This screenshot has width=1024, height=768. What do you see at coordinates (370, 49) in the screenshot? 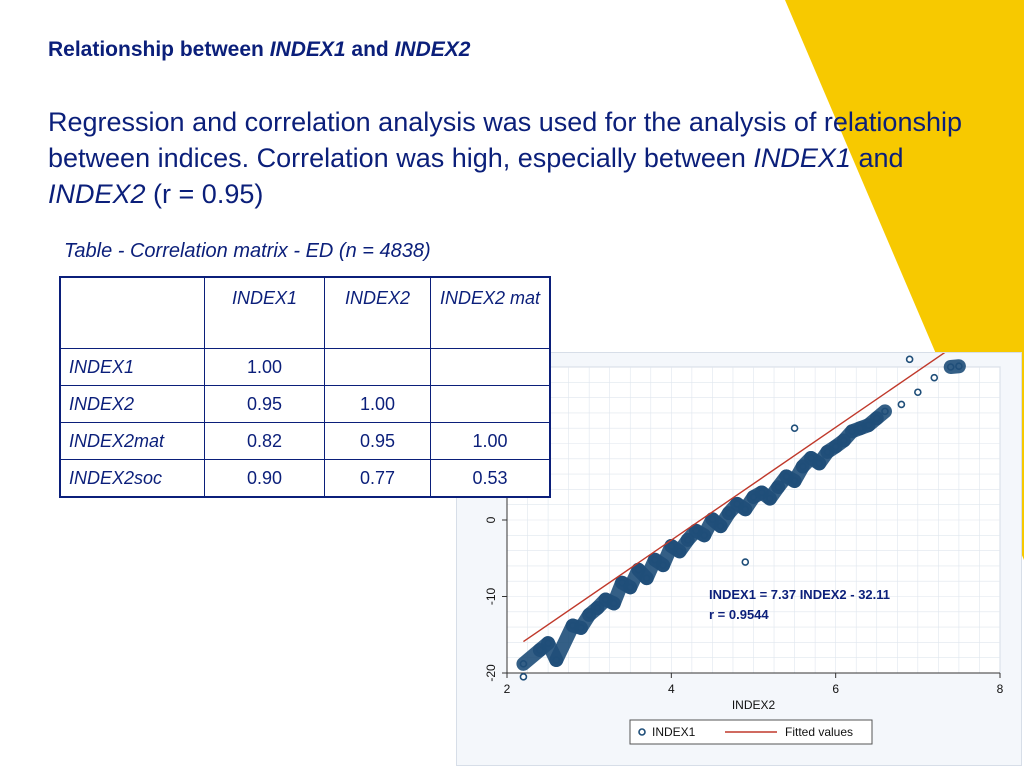
I see `title-mid: and` at bounding box center [370, 49].